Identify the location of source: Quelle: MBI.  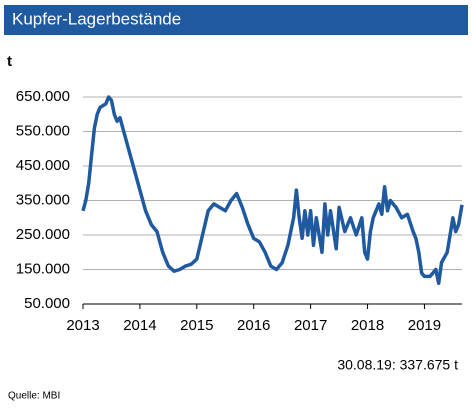
(34, 396).